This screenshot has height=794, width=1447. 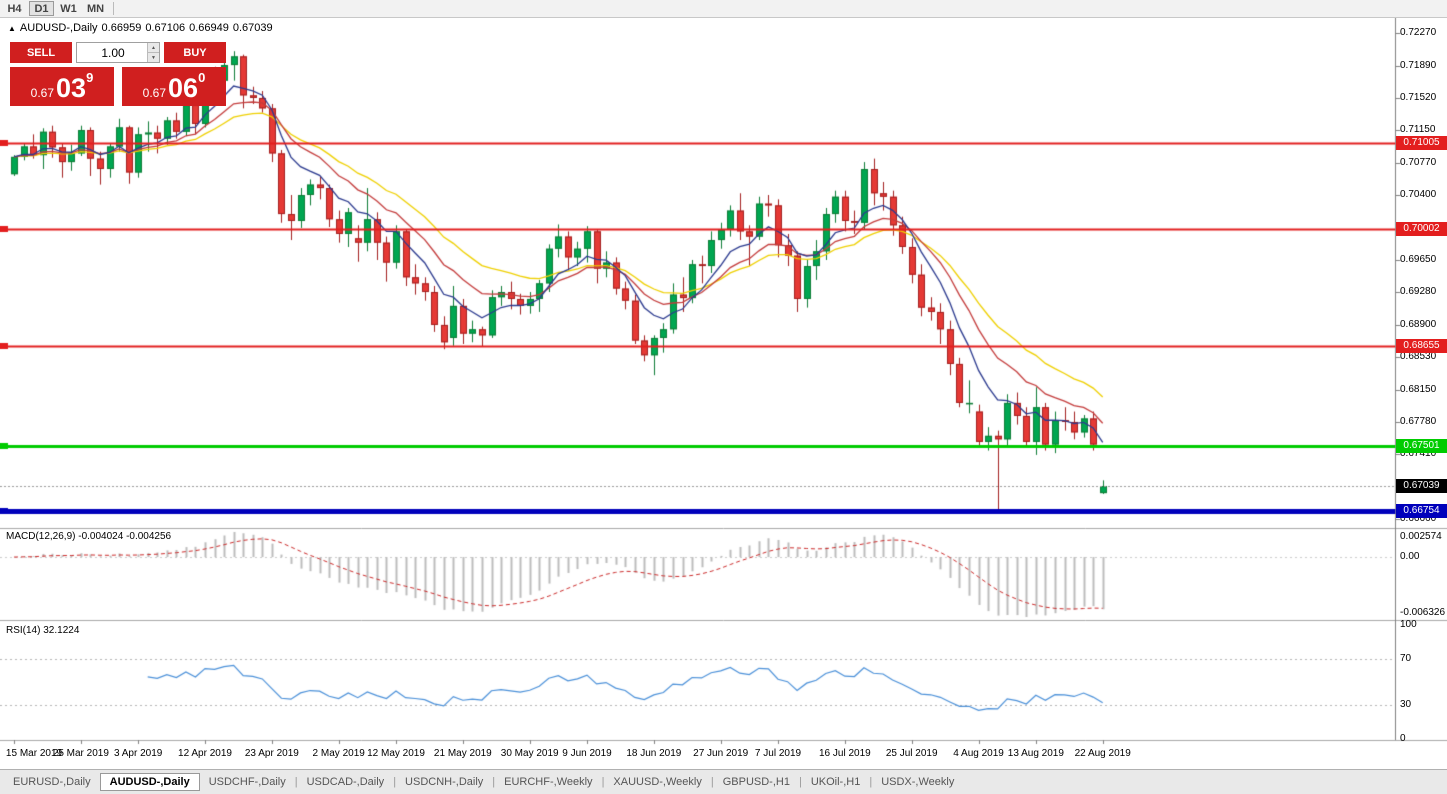 What do you see at coordinates (121, 28) in the screenshot?
I see `open-value: 0.66959` at bounding box center [121, 28].